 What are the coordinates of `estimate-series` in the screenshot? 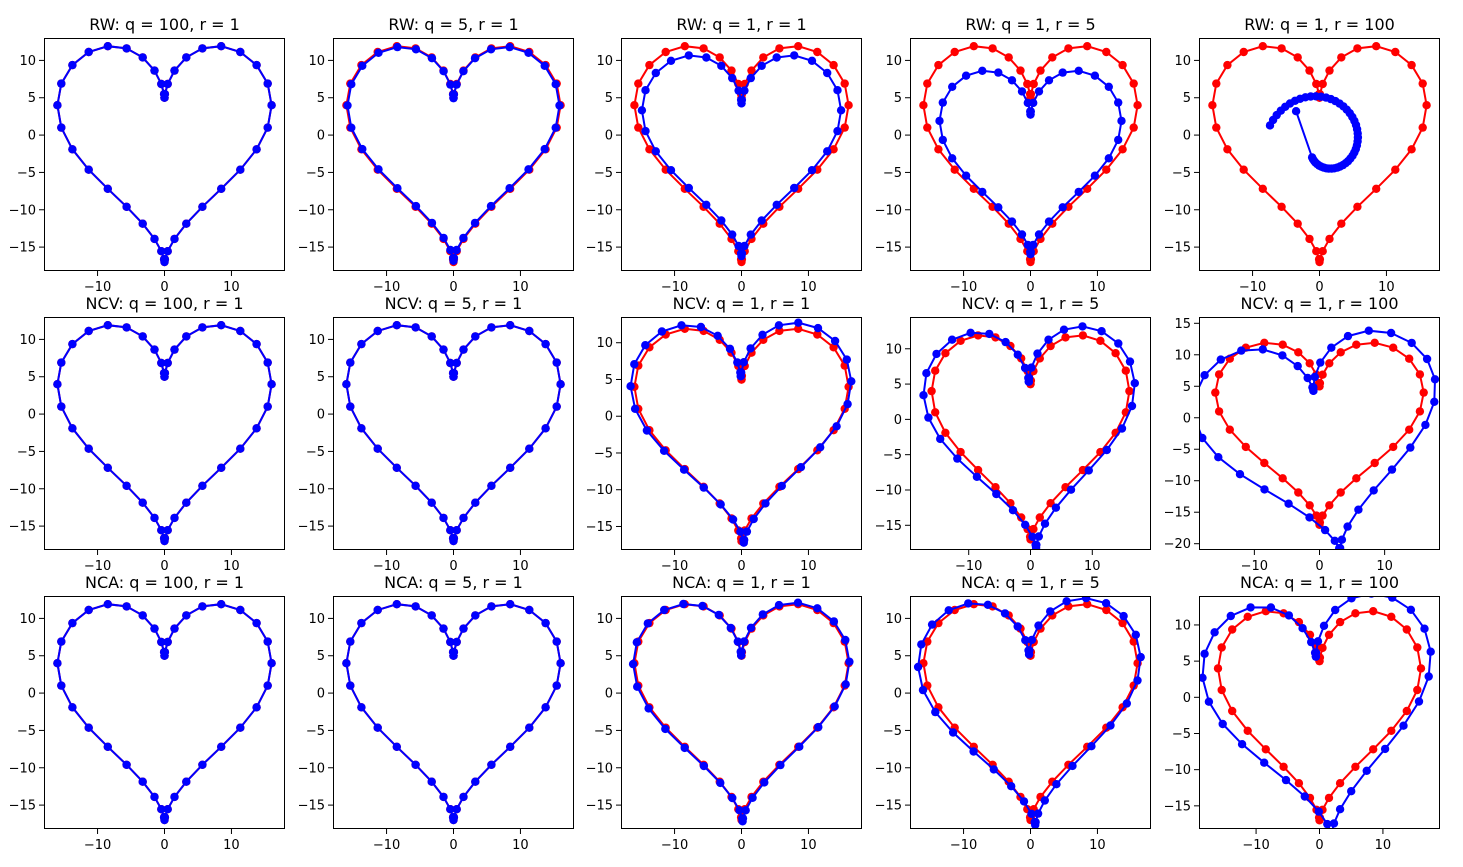 It's located at (453, 712).